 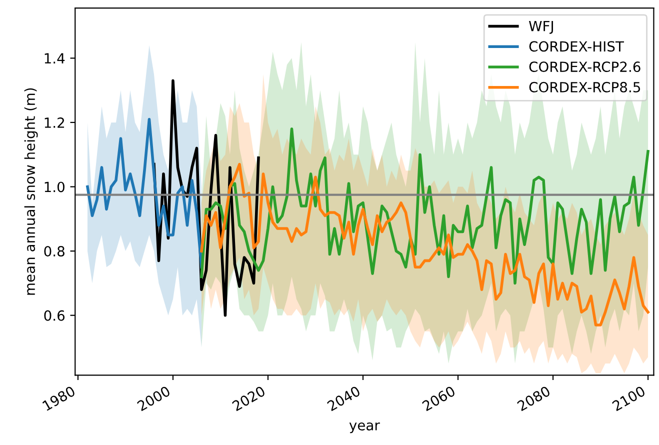 I want to click on legend-label: CORDEX-RCP8.5, so click(x=584, y=87).